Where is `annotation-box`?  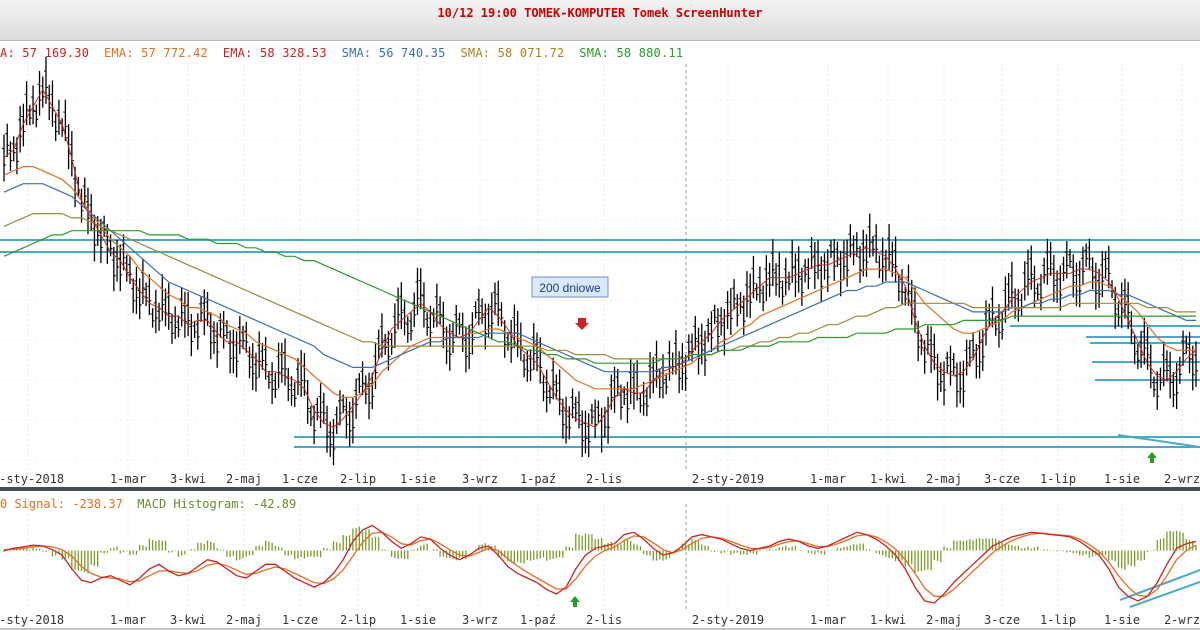
annotation-box is located at coordinates (570, 287).